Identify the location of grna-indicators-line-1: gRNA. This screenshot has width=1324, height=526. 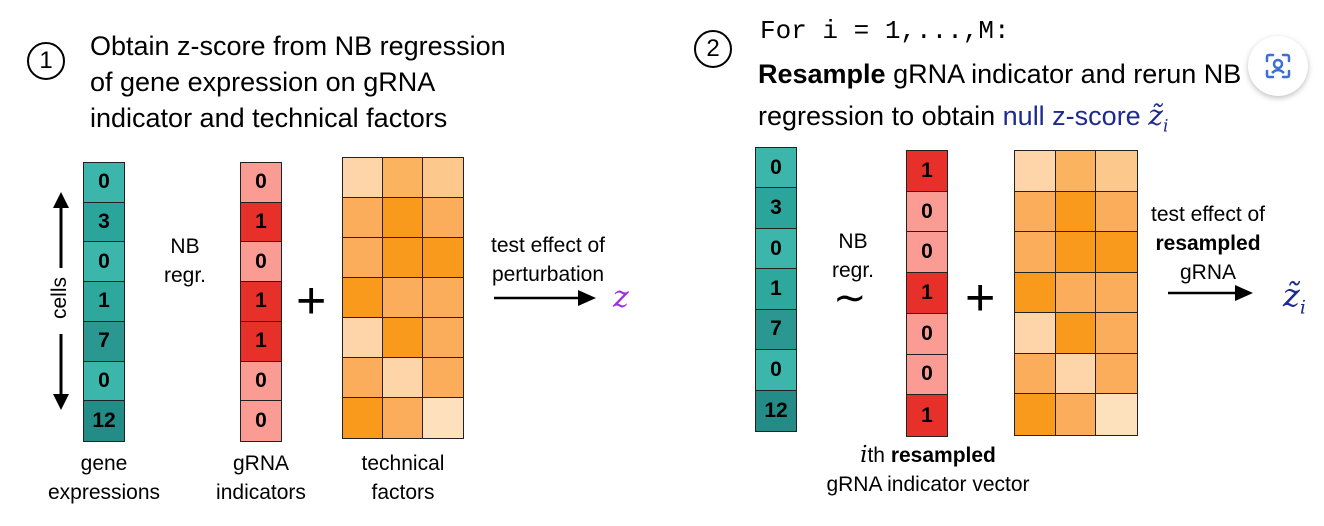
(261, 463).